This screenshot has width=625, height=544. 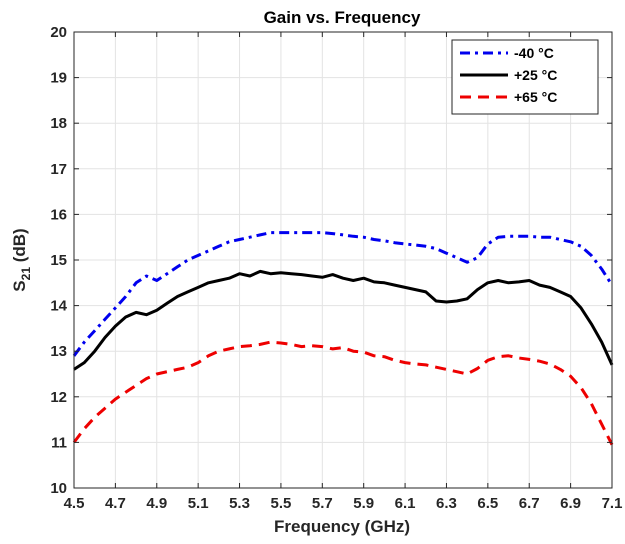 I want to click on y-tick-label: 18, so click(x=58, y=123).